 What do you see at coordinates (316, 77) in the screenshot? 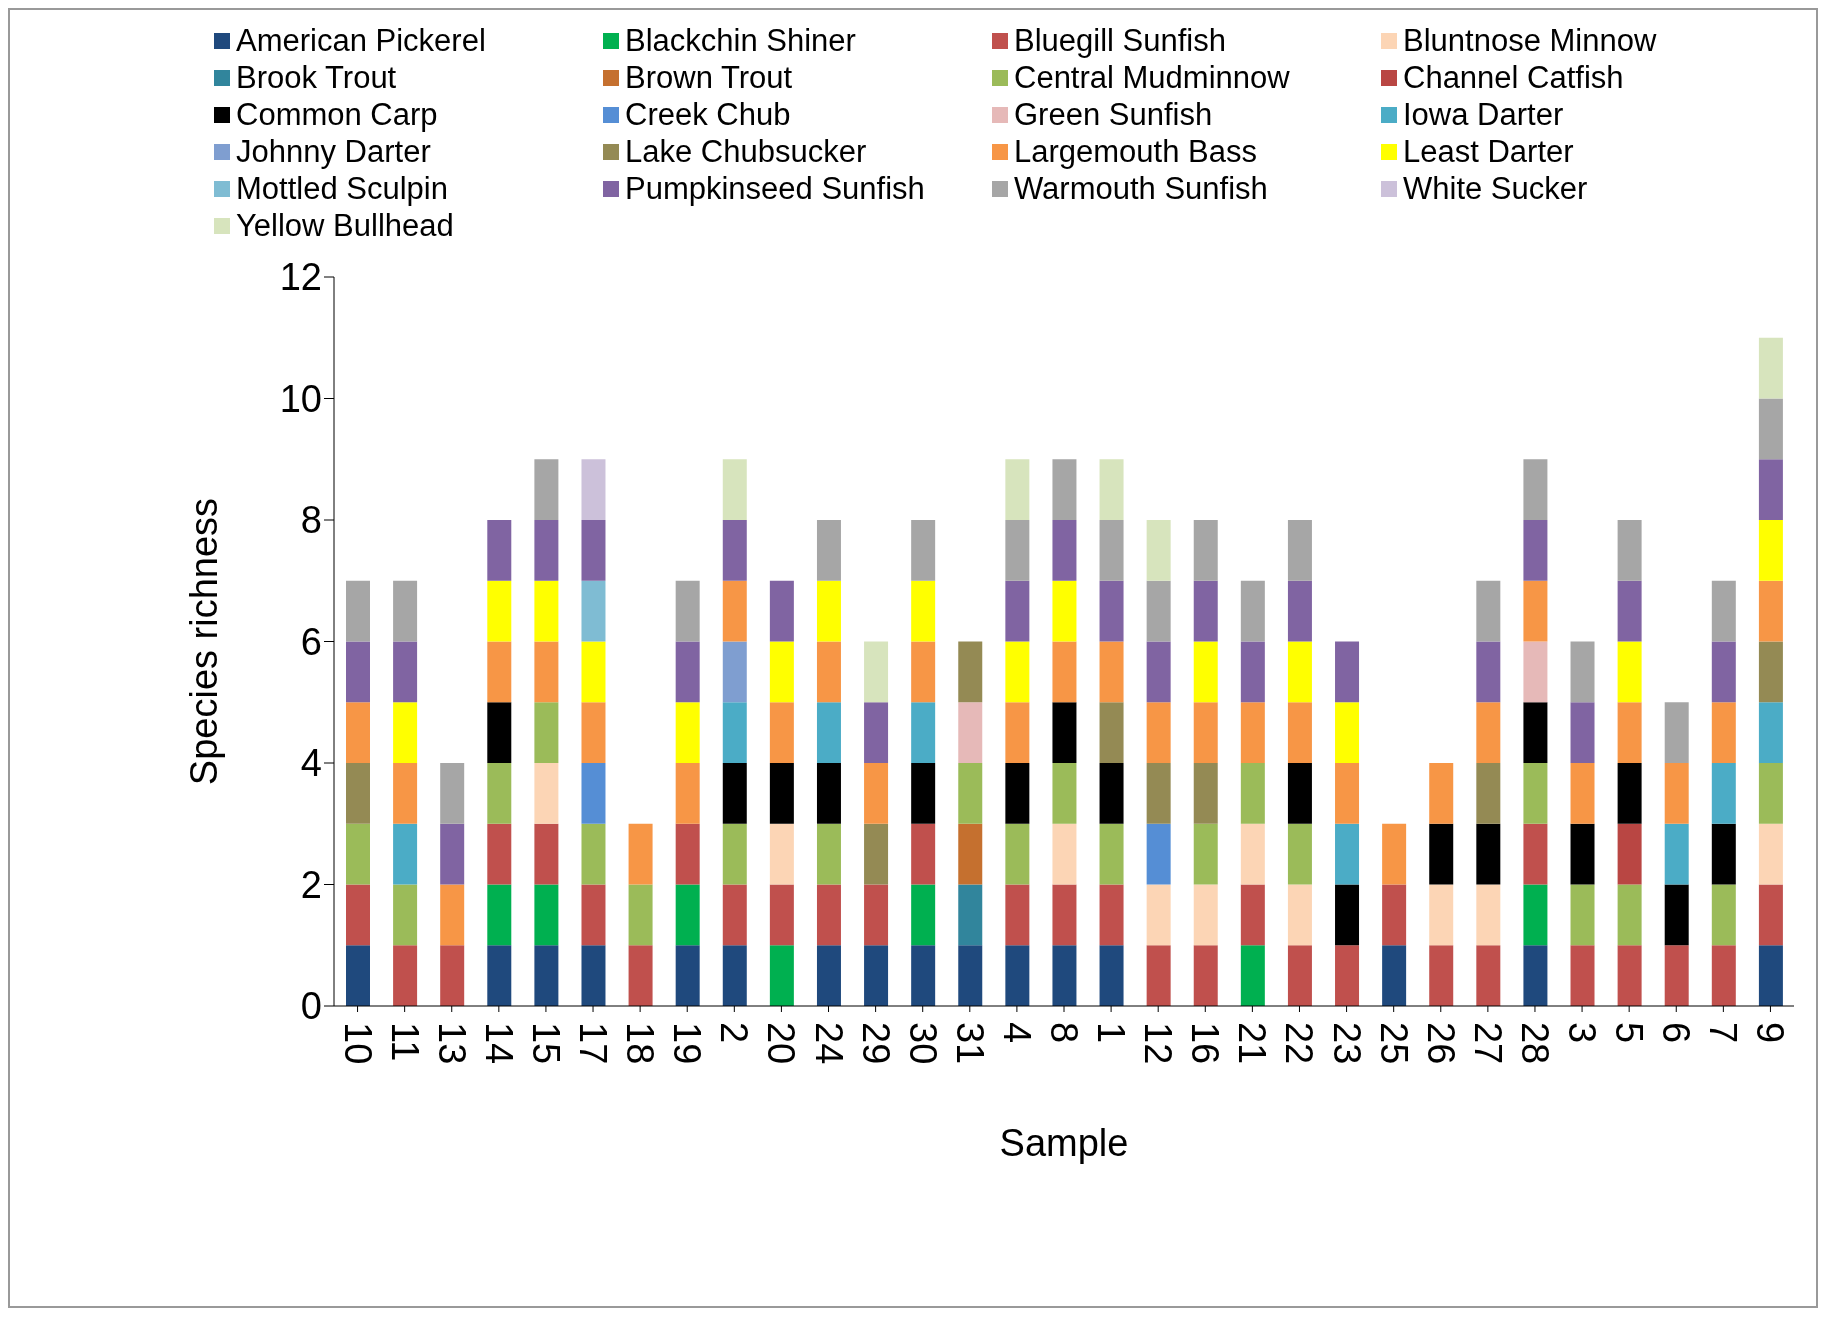
I see `legend-label: Brook Trout` at bounding box center [316, 77].